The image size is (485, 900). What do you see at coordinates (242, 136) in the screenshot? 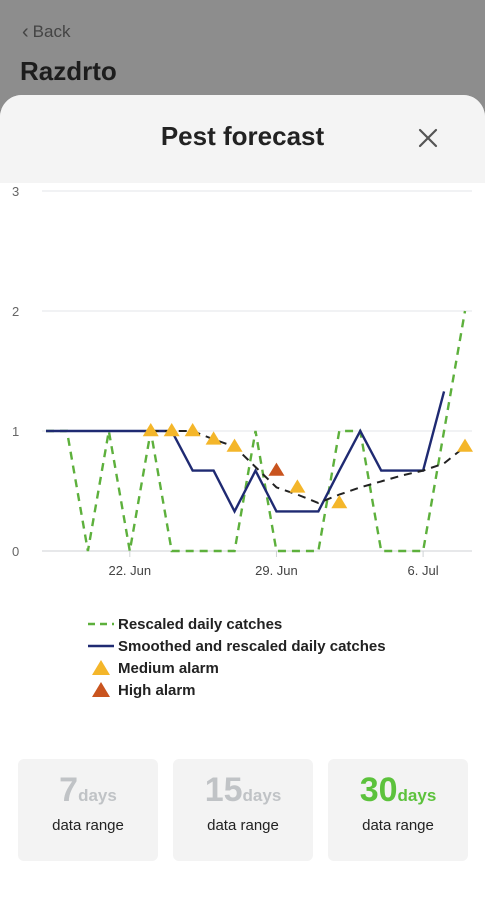
I see `sheet-title: Pest forecast` at bounding box center [242, 136].